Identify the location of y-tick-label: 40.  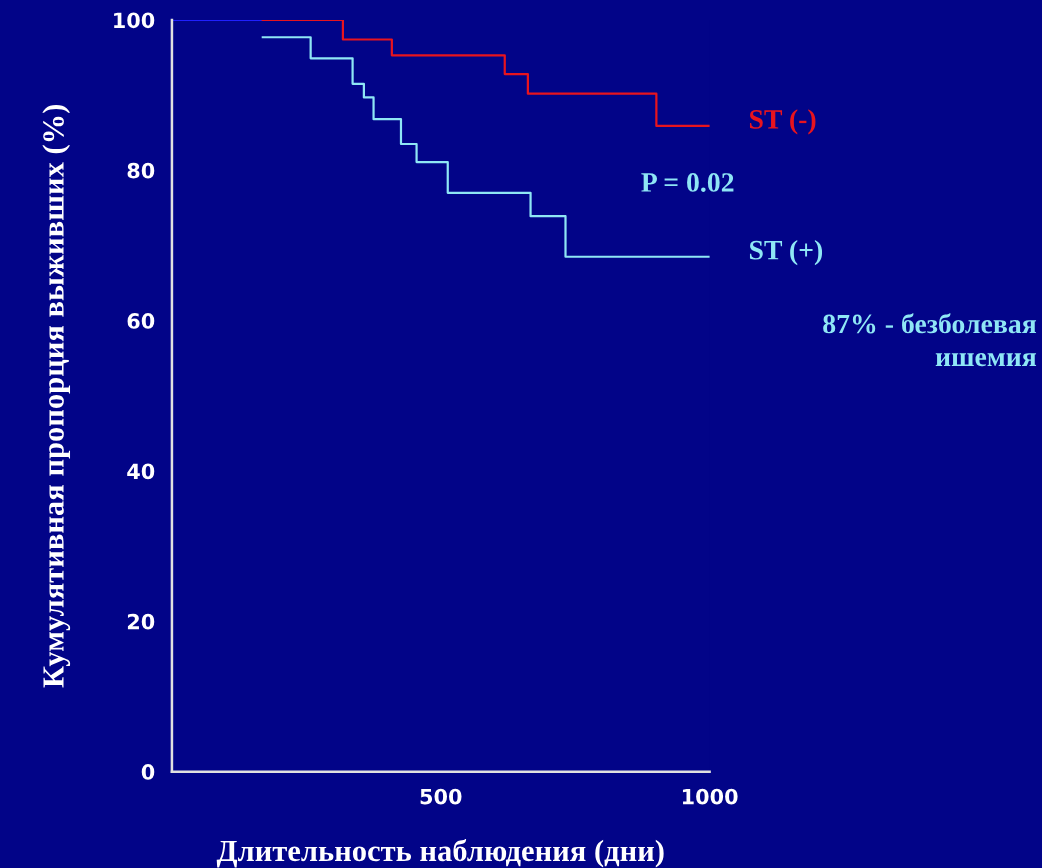
(141, 471).